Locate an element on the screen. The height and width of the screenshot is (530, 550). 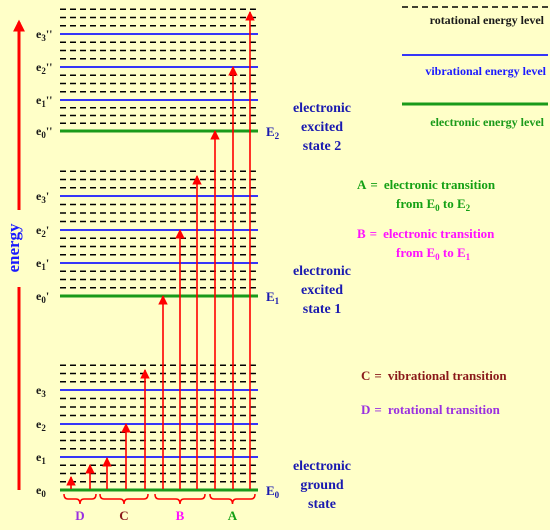
key-B: B = electronic transition is located at coordinates (426, 233).